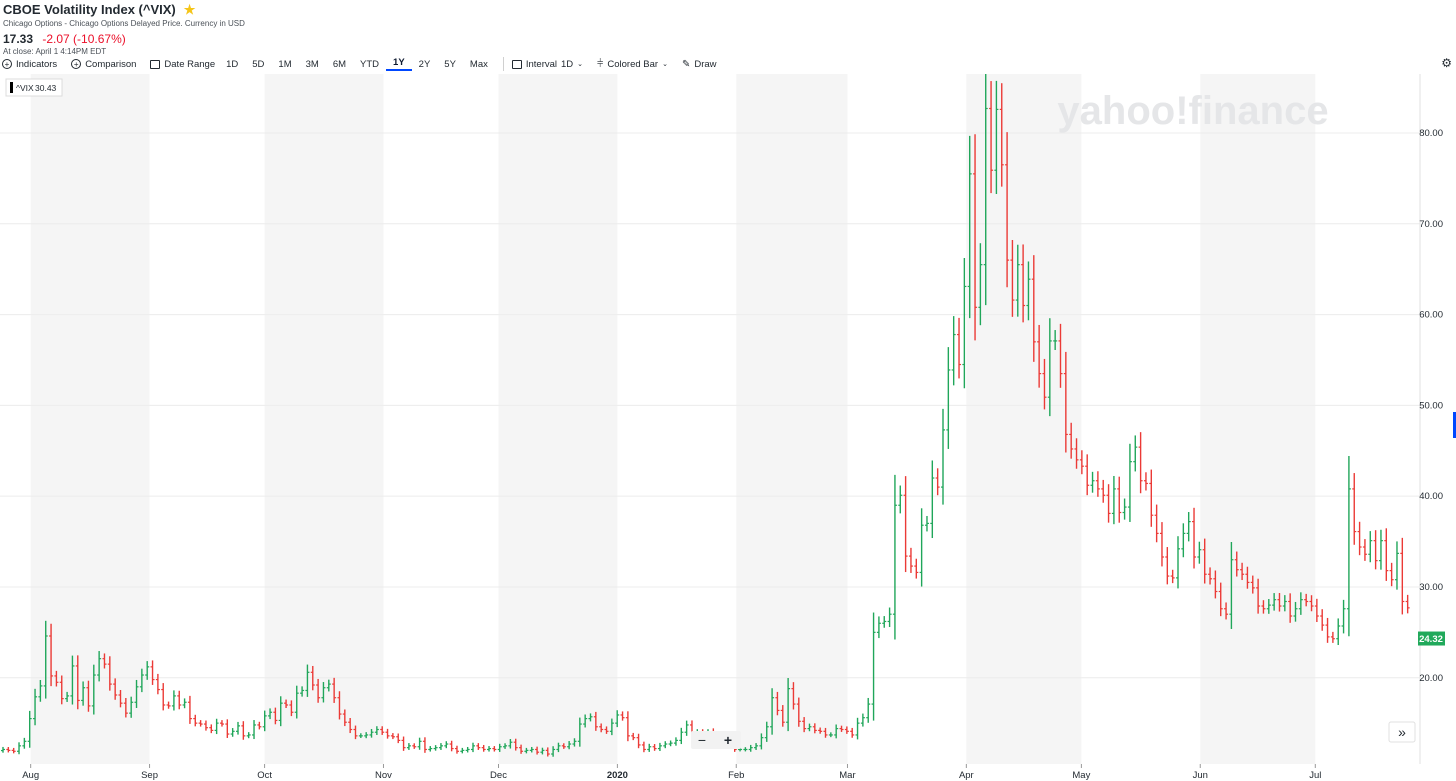 This screenshot has height=781, width=1456. Describe the element at coordinates (339, 64) in the screenshot. I see `range-button-6m: 6M` at that location.